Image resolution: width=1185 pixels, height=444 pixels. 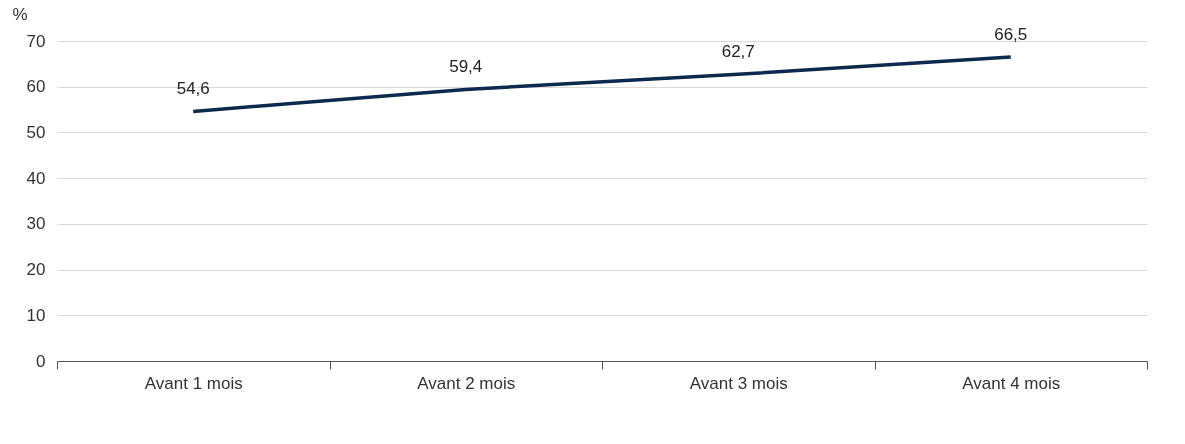 What do you see at coordinates (193, 383) in the screenshot?
I see `x-tick-label: Avant 1 mois` at bounding box center [193, 383].